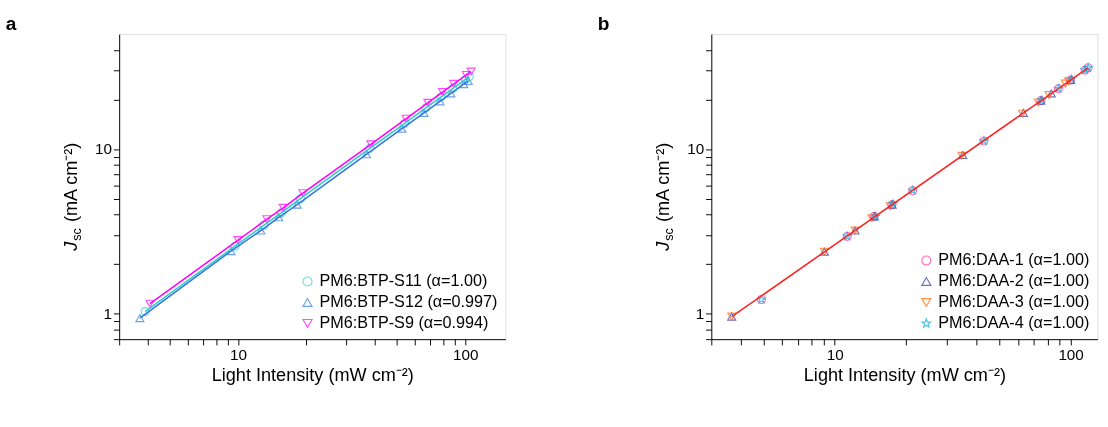 The width and height of the screenshot is (1108, 427). What do you see at coordinates (1014, 259) in the screenshot?
I see `legend-label: PM6:DAA-1 (α=1.00)` at bounding box center [1014, 259].